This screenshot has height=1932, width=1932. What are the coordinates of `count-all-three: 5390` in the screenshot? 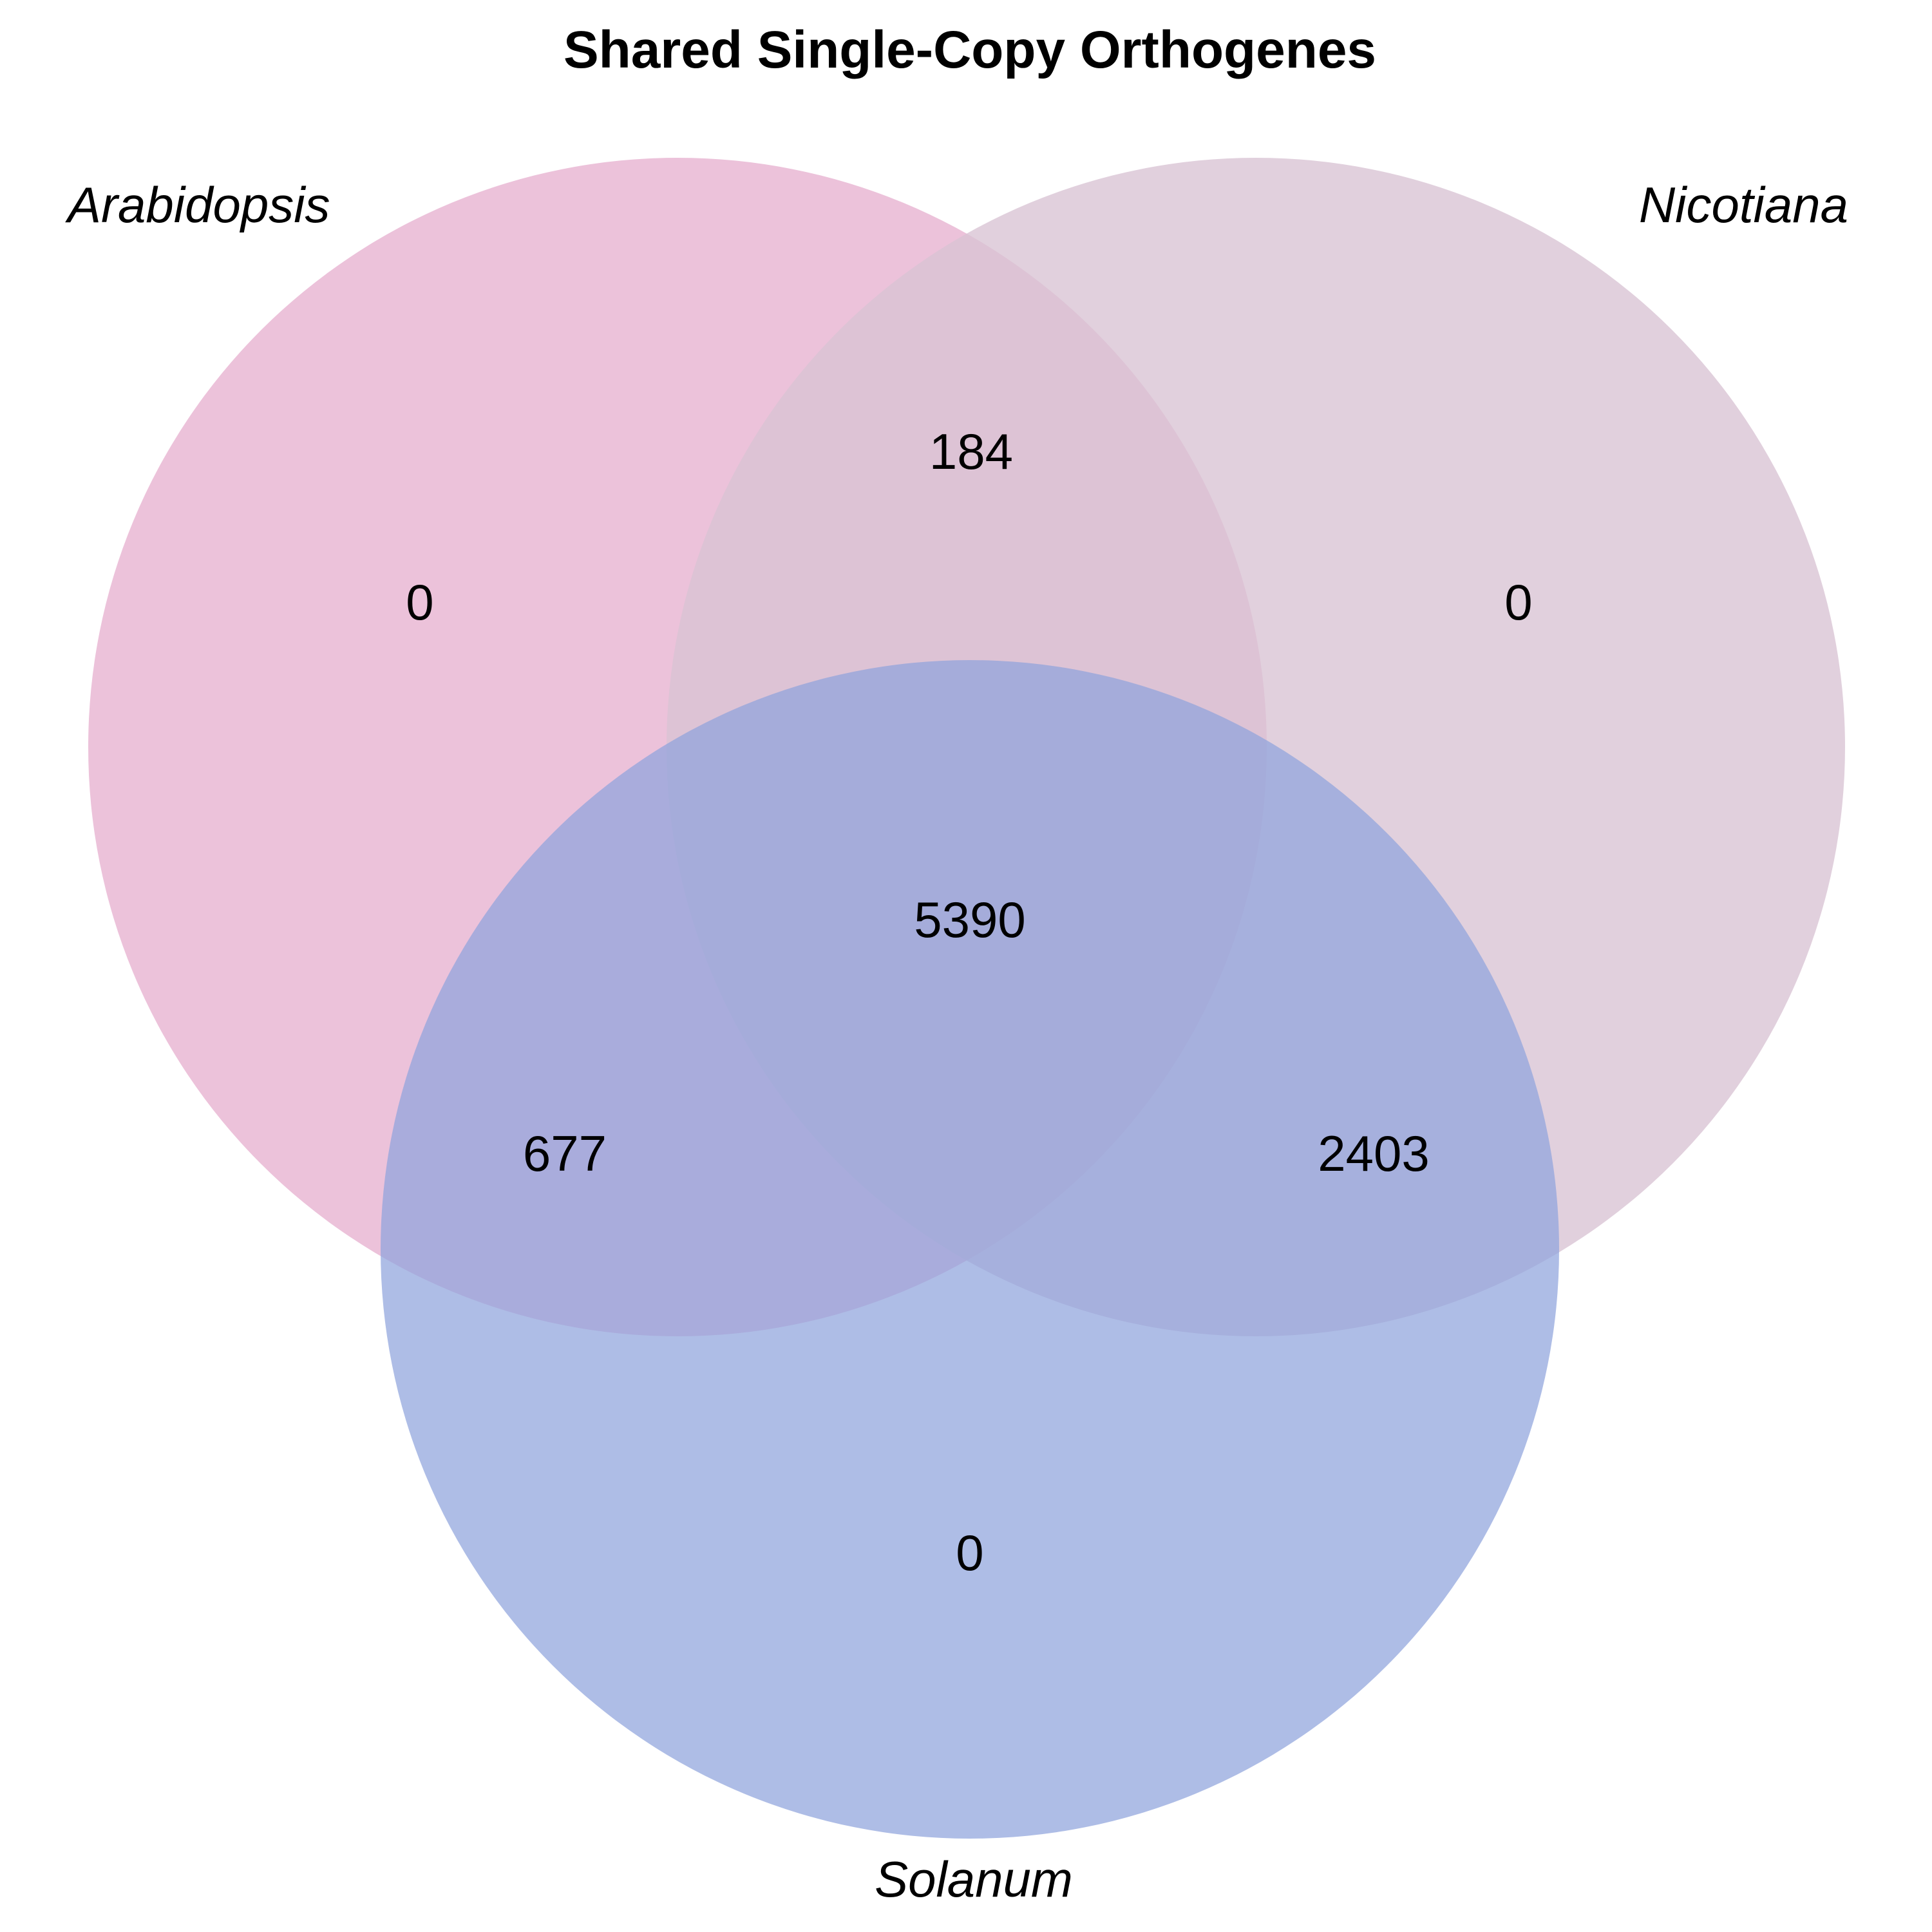 It's located at (970, 919).